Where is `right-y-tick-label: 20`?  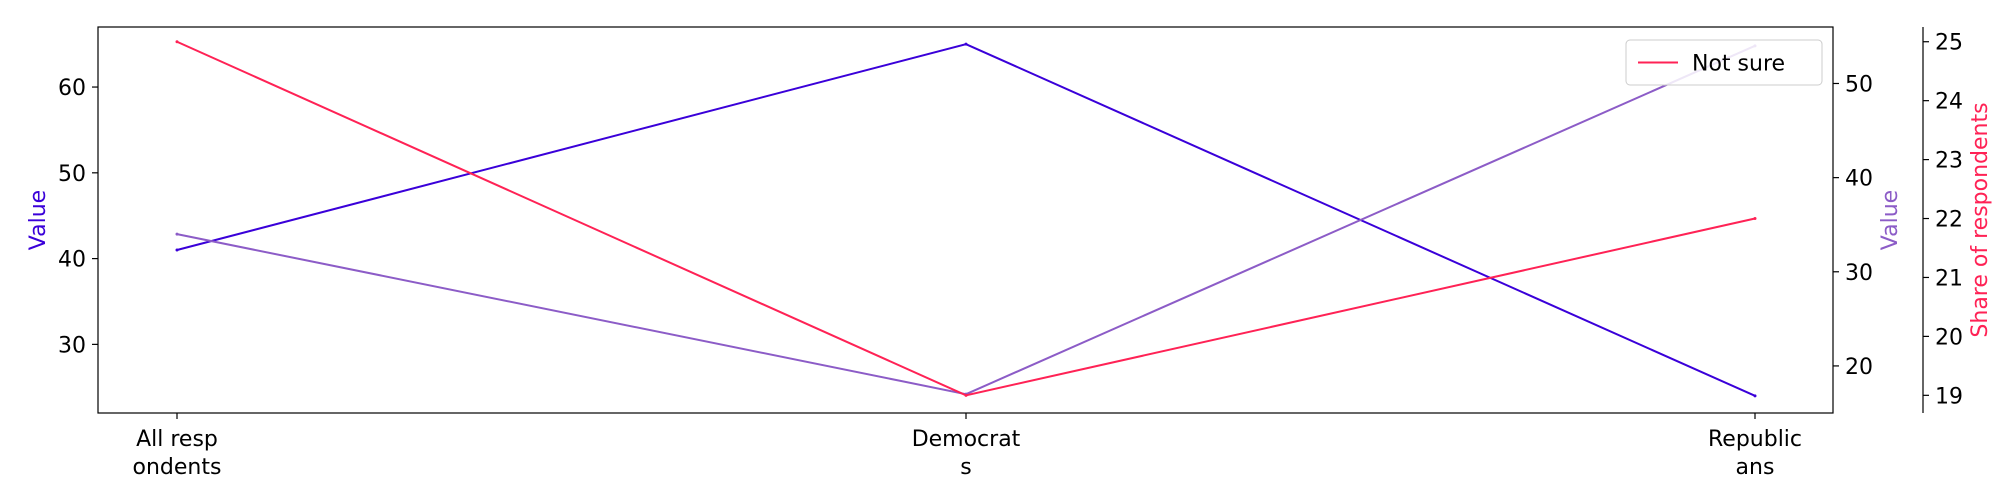 right-y-tick-label: 20 is located at coordinates (1859, 367).